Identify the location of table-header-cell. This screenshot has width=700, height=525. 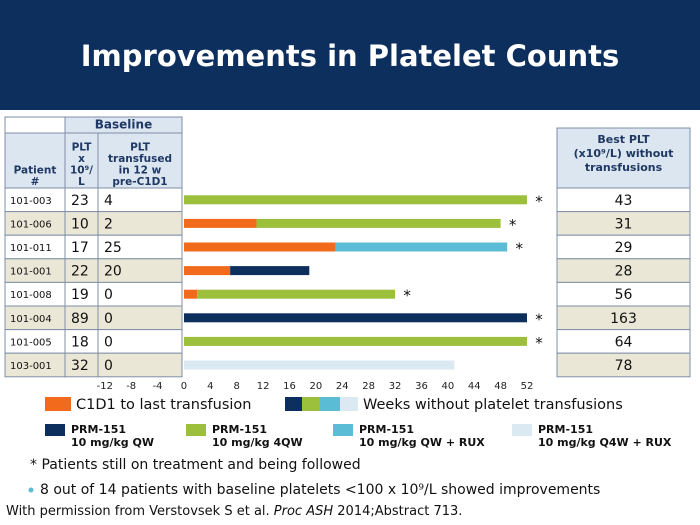
(623, 158).